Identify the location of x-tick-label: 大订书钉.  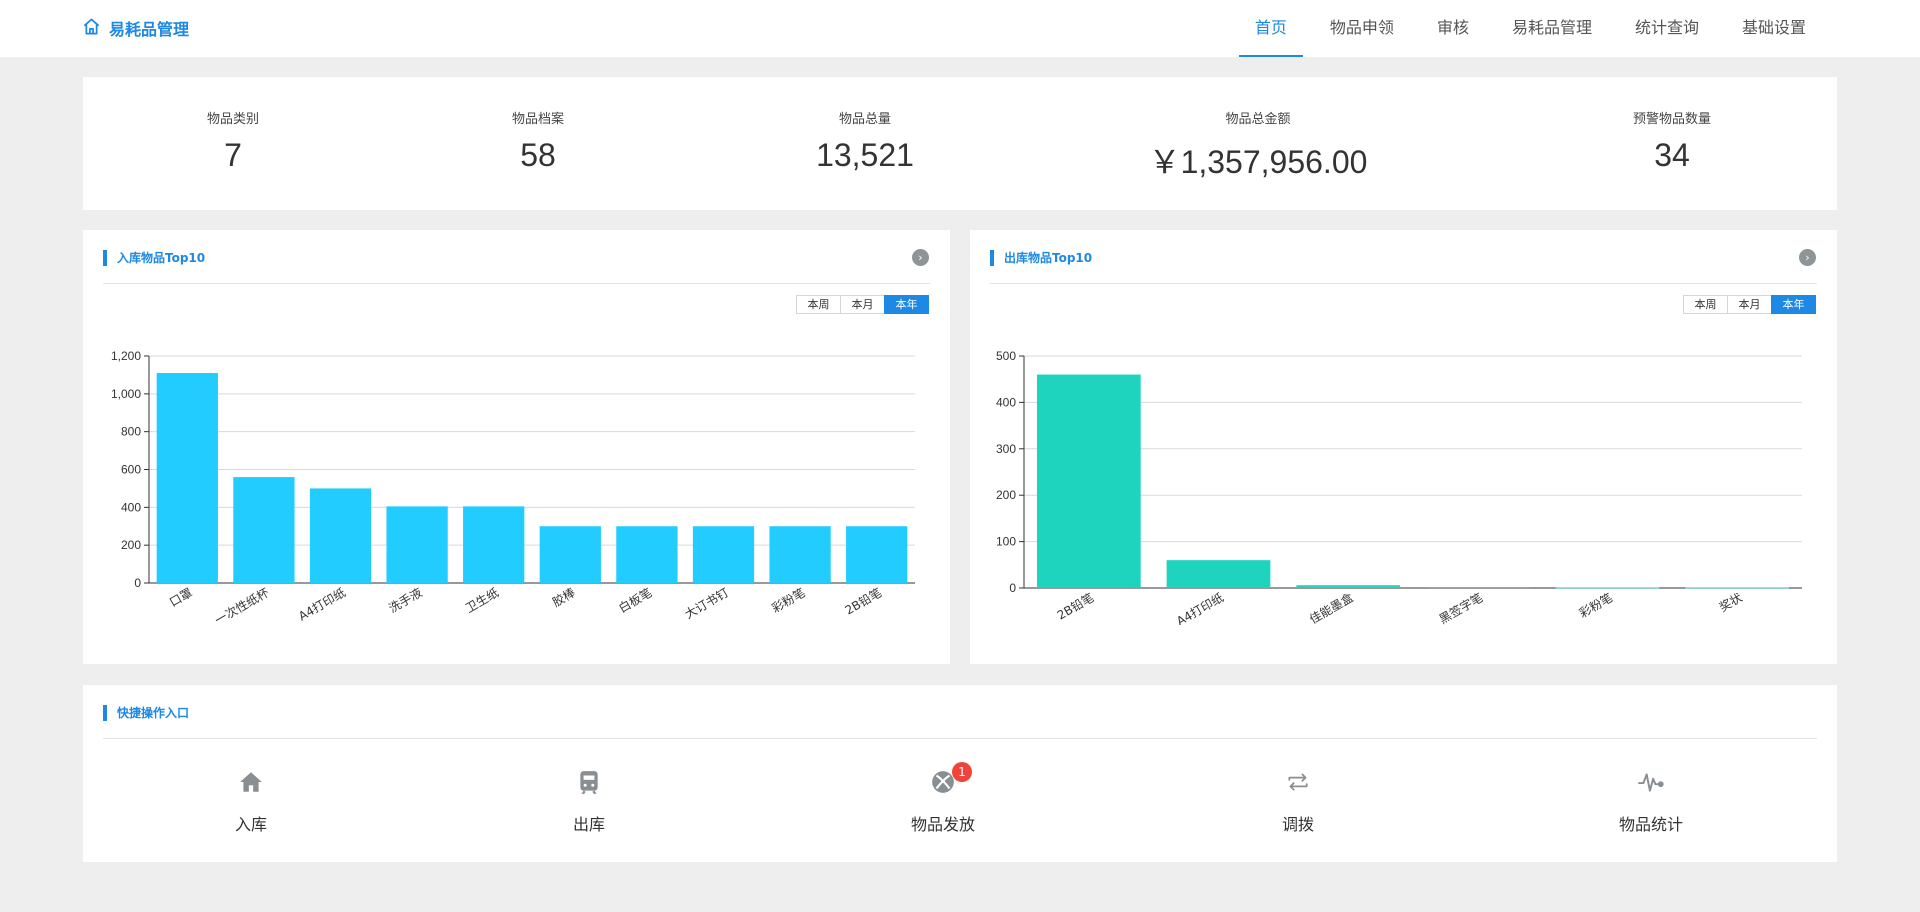
(706, 603).